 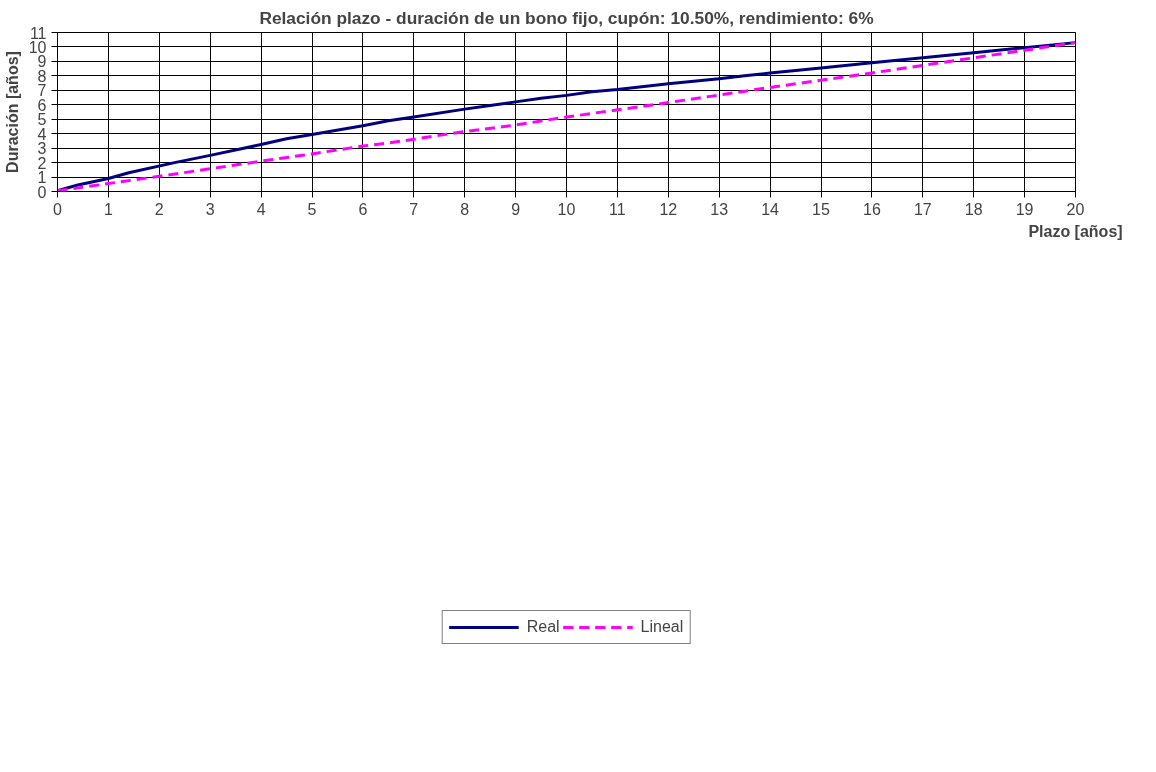 I want to click on x-axis-title: Plazo [años], so click(x=1075, y=231).